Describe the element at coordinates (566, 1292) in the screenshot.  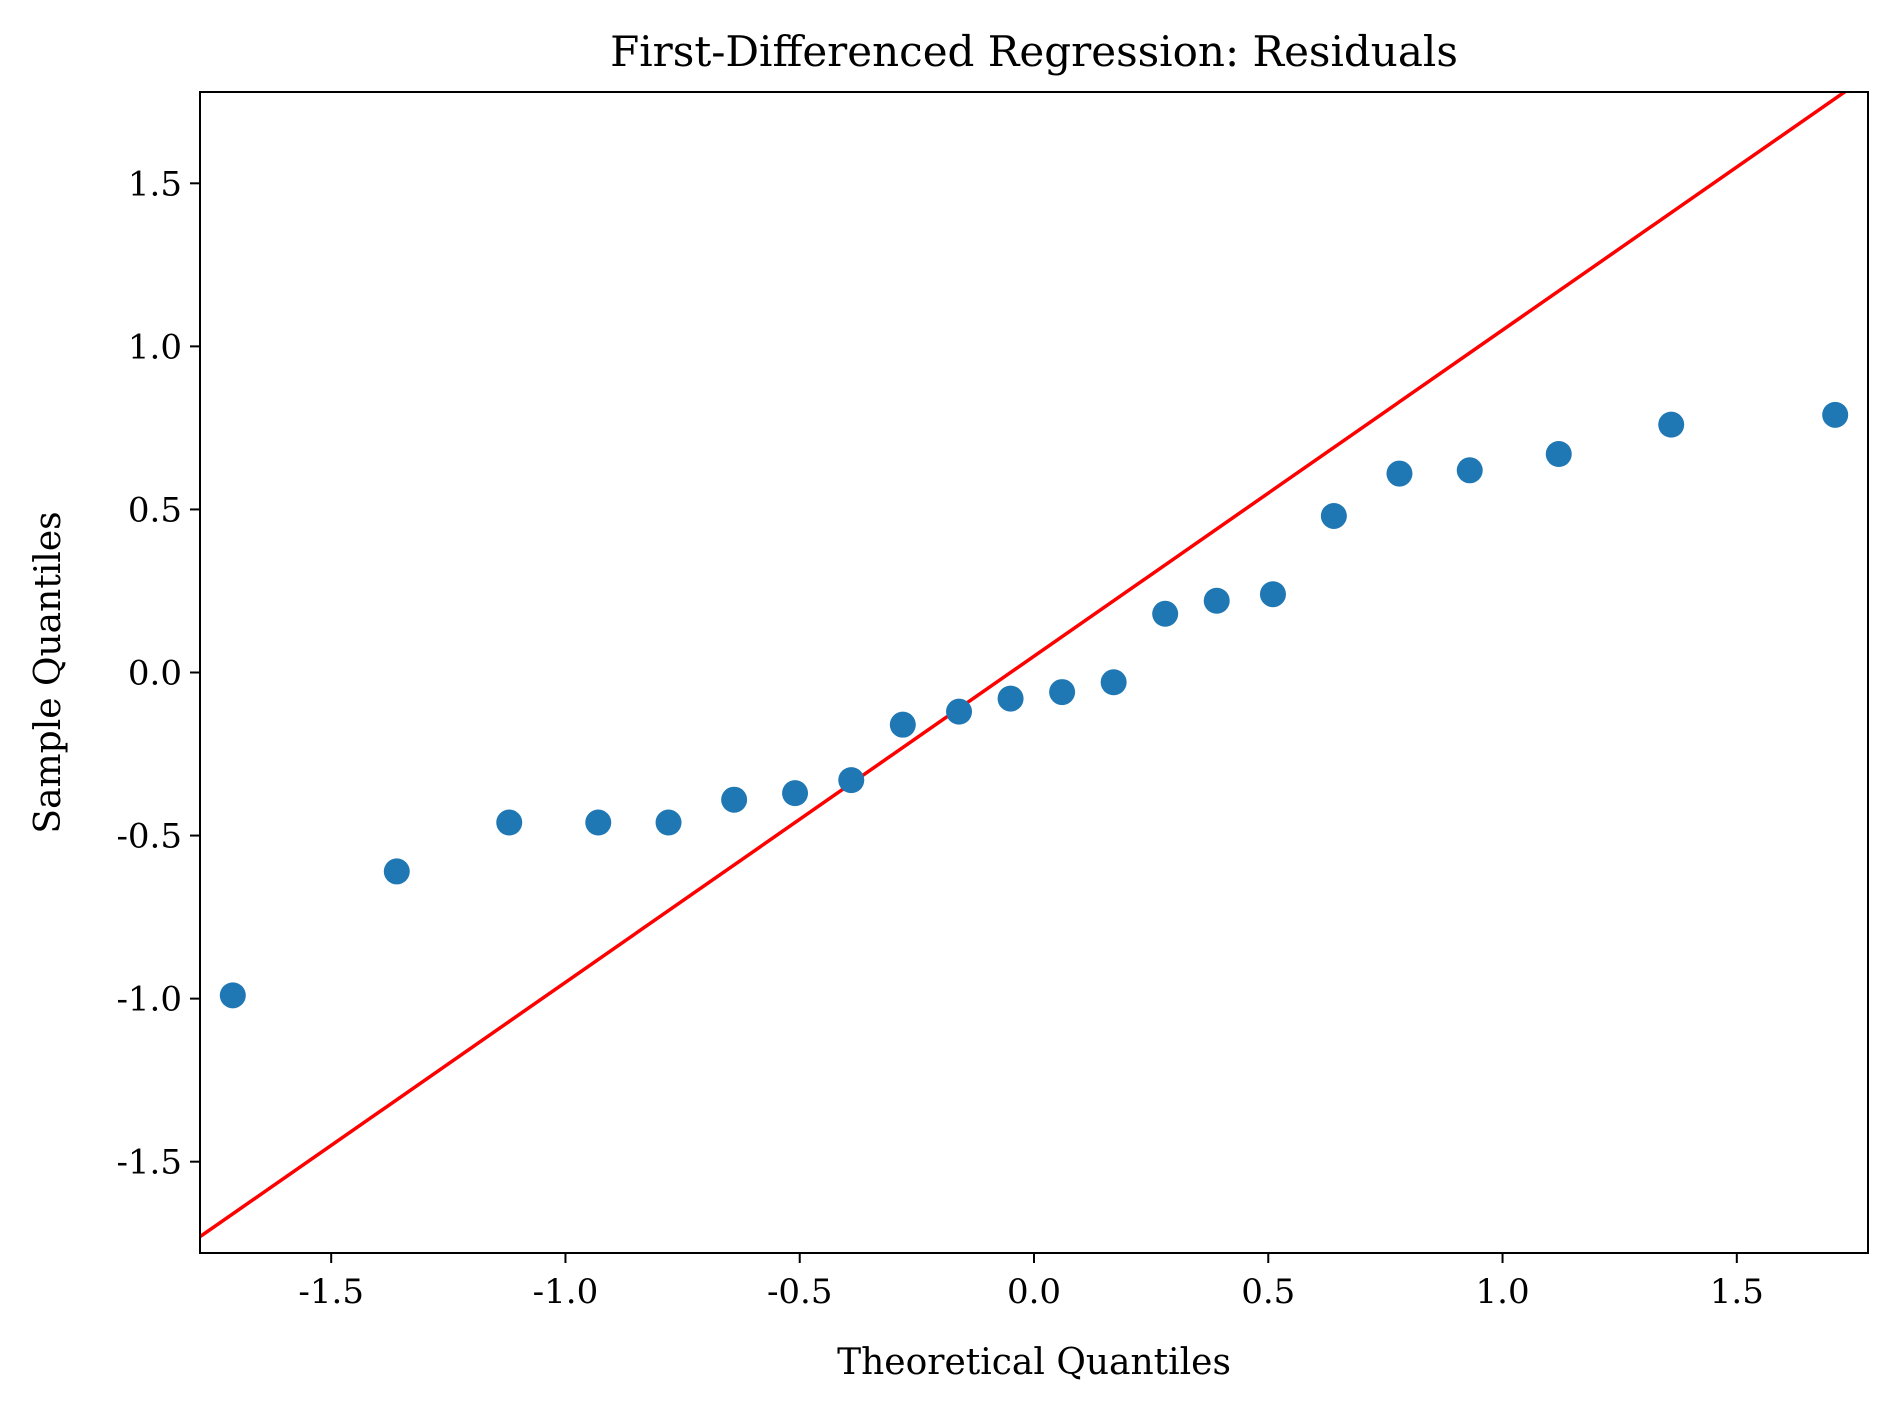
I see `x-tick-label: -1.0` at that location.